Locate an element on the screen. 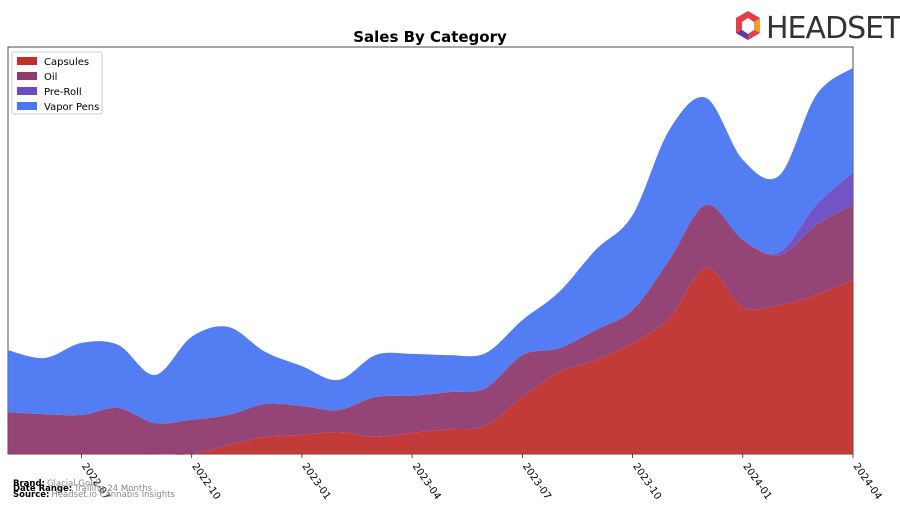 The width and height of the screenshot is (900, 524). footer-label: Date Range: is located at coordinates (42, 489).